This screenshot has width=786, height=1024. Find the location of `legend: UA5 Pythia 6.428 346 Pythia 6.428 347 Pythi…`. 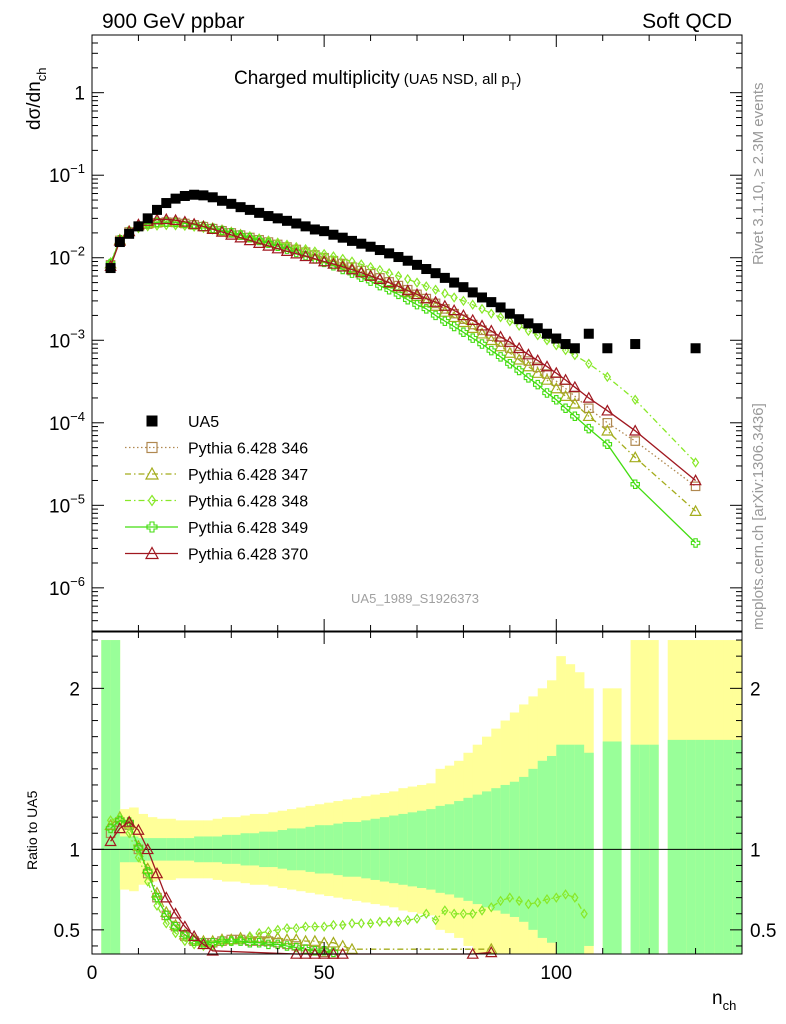

legend: UA5 Pythia 6.428 346 Pythia 6.428 347 Pythi… is located at coordinates (216, 489).